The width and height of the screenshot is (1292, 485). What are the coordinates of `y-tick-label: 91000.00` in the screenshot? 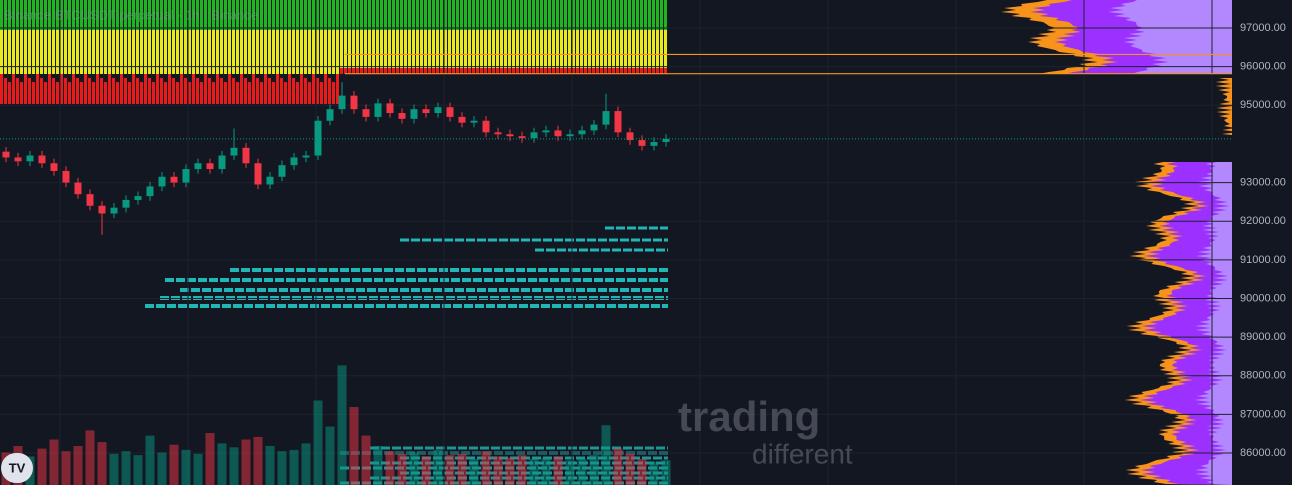 It's located at (1263, 260).